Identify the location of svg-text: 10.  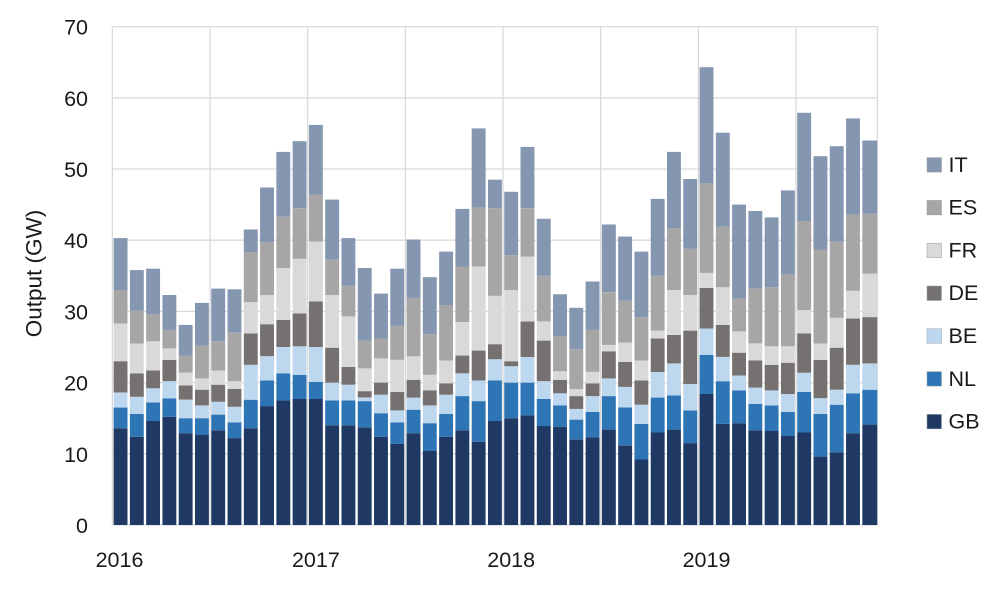
(76, 455).